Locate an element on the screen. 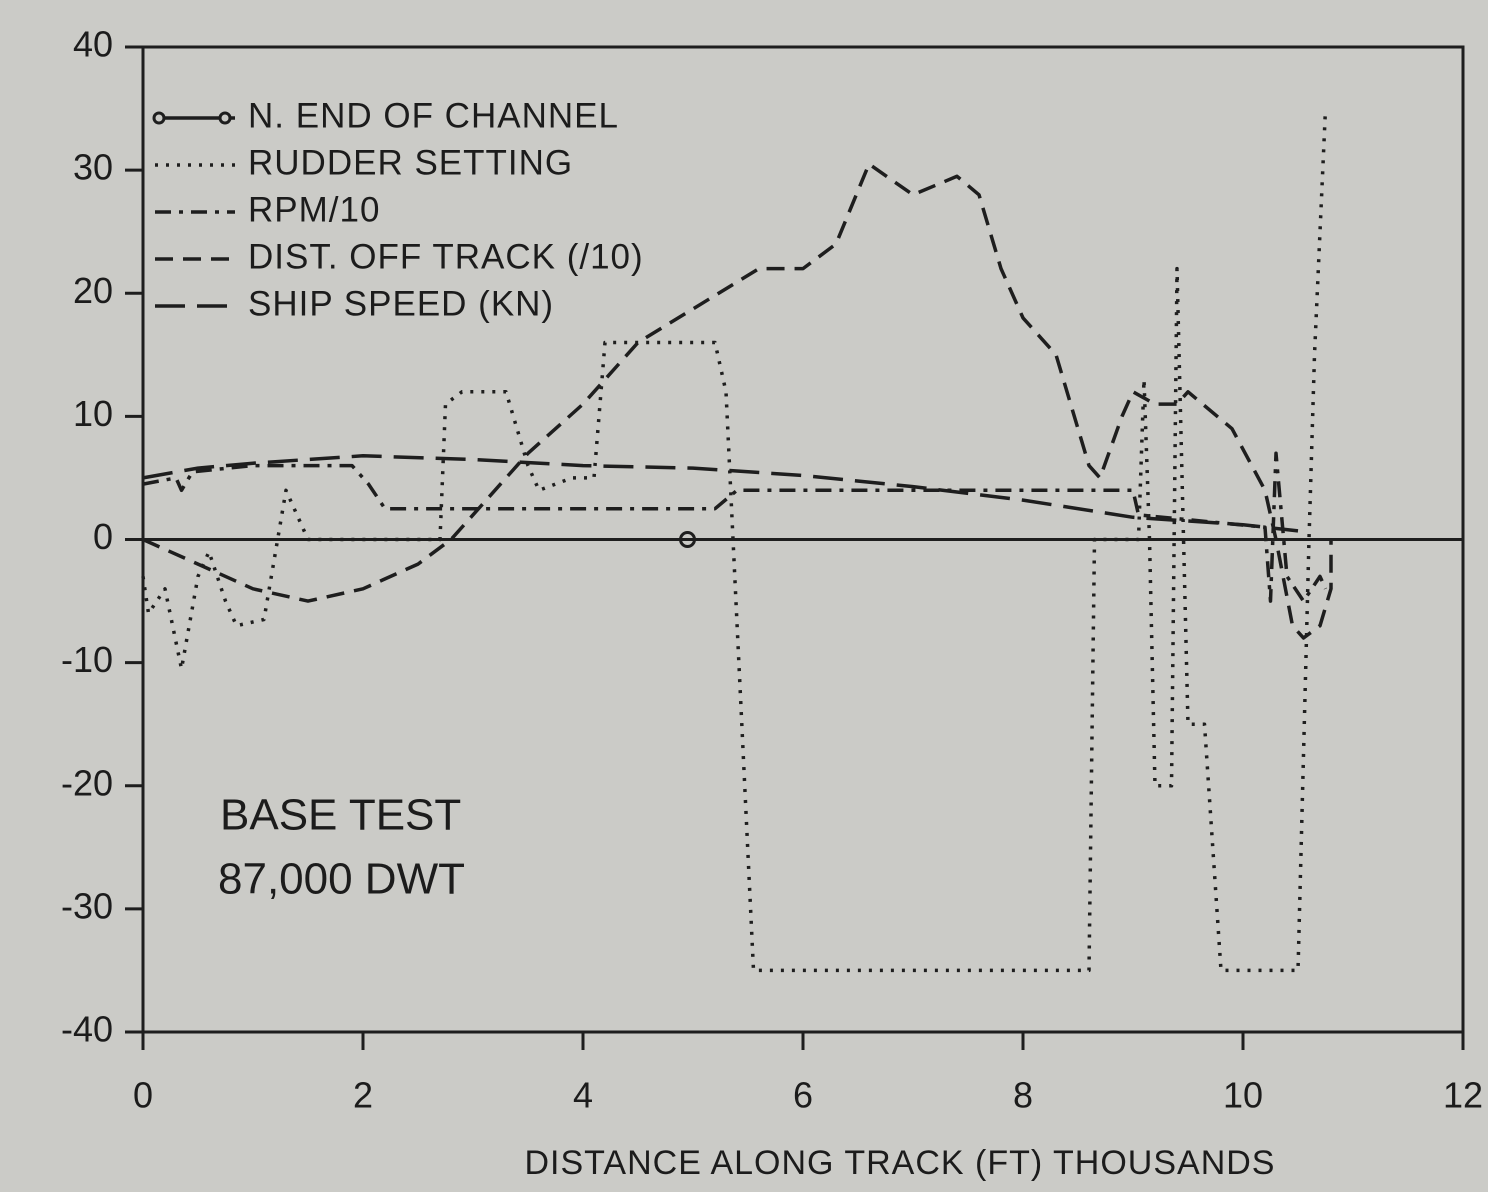 The width and height of the screenshot is (1488, 1192). marker is located at coordinates (687, 539).